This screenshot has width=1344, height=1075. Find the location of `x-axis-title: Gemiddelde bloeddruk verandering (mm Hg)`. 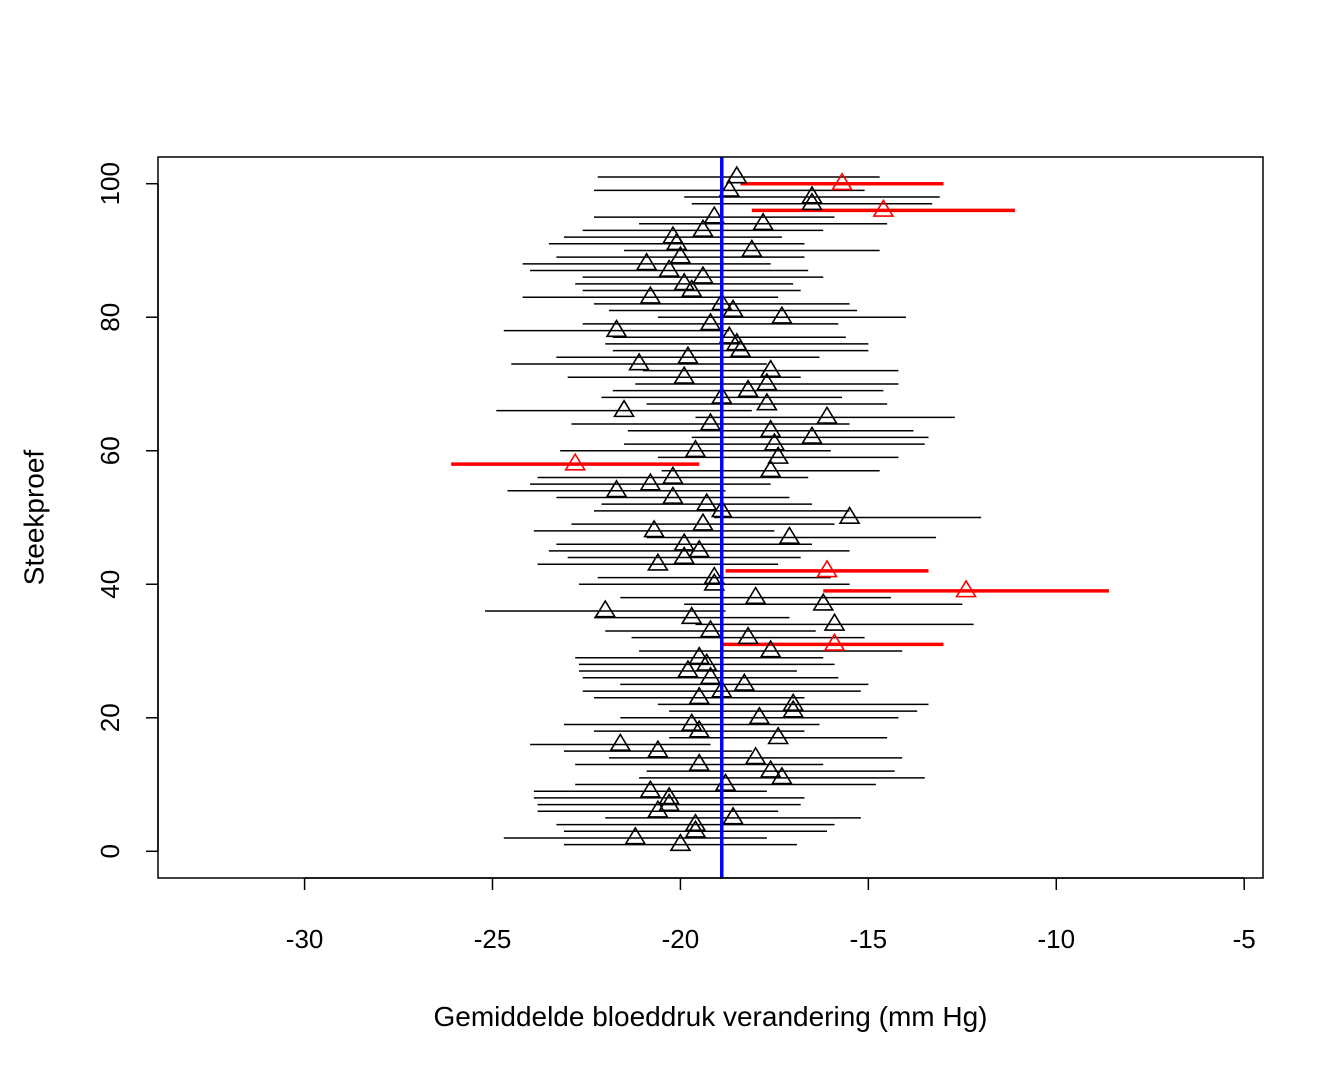

x-axis-title: Gemiddelde bloeddruk verandering (mm Hg) is located at coordinates (710, 1016).